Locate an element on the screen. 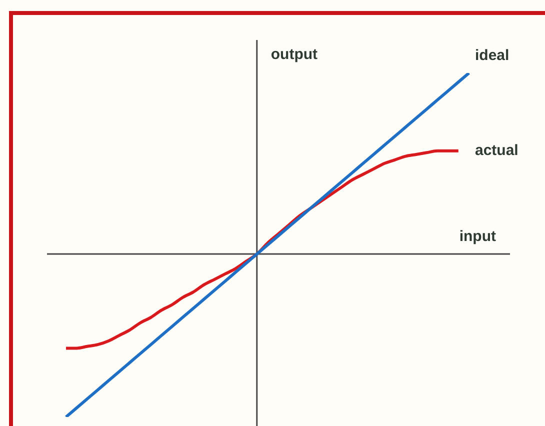  series-label: actual is located at coordinates (496, 150).